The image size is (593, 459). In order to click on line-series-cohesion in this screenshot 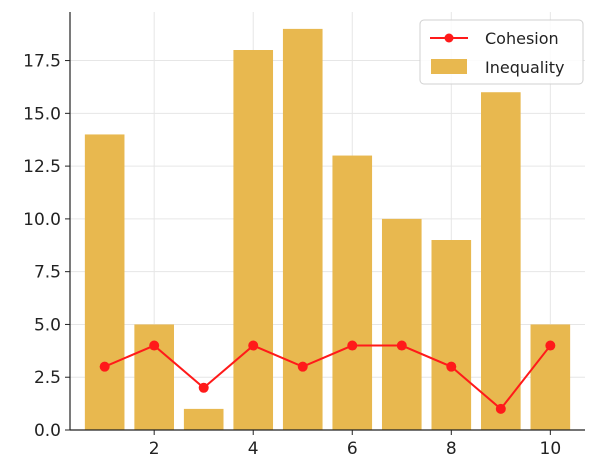, I will do `click(327, 377)`.